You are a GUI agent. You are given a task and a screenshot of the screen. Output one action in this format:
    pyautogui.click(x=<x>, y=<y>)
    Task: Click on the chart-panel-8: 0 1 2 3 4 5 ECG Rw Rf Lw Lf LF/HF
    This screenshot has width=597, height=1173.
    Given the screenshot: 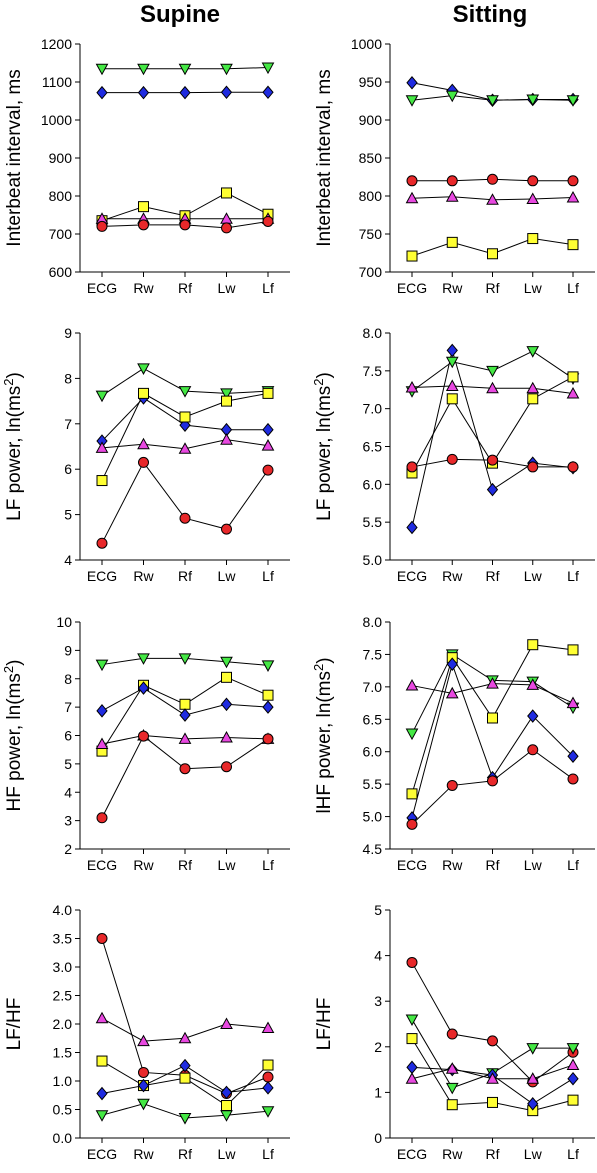 What is the action you would take?
    pyautogui.click(x=454, y=1032)
    